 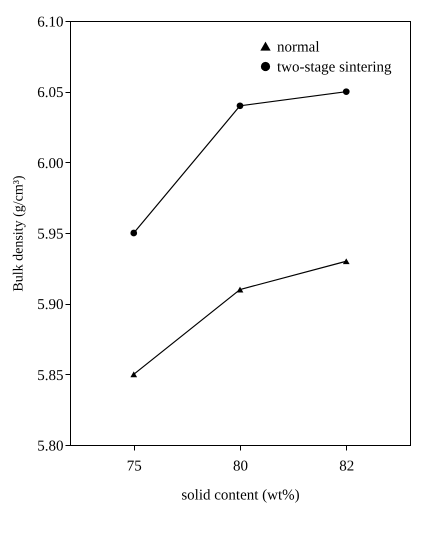 What do you see at coordinates (346, 466) in the screenshot?
I see `x-tick-label: 82` at bounding box center [346, 466].